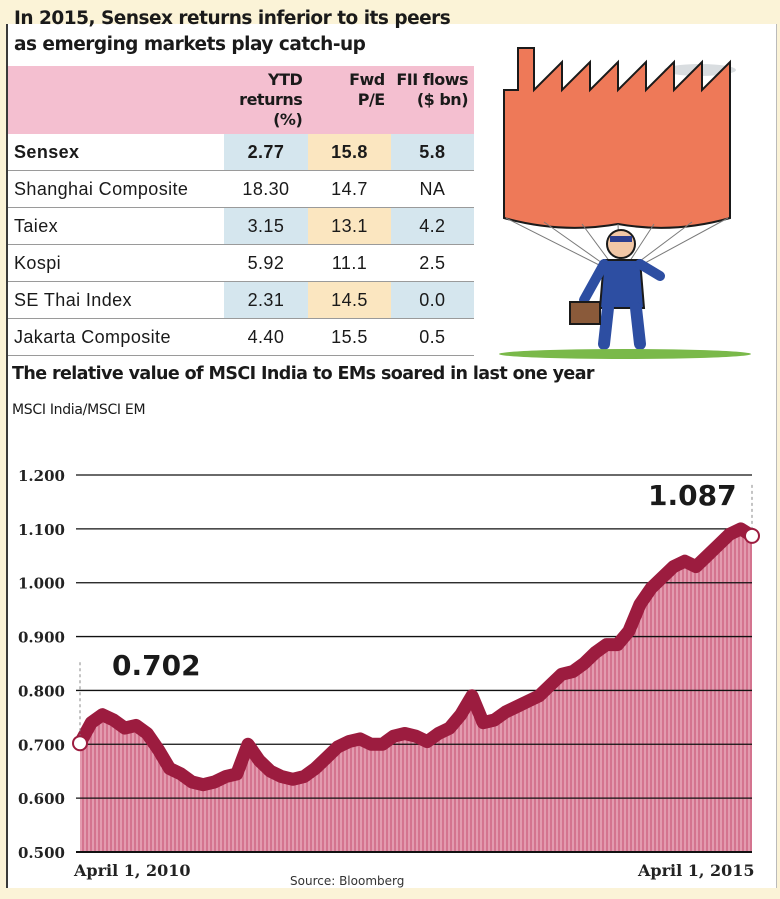  Describe the element at coordinates (116, 100) in the screenshot. I see `header-index` at that location.